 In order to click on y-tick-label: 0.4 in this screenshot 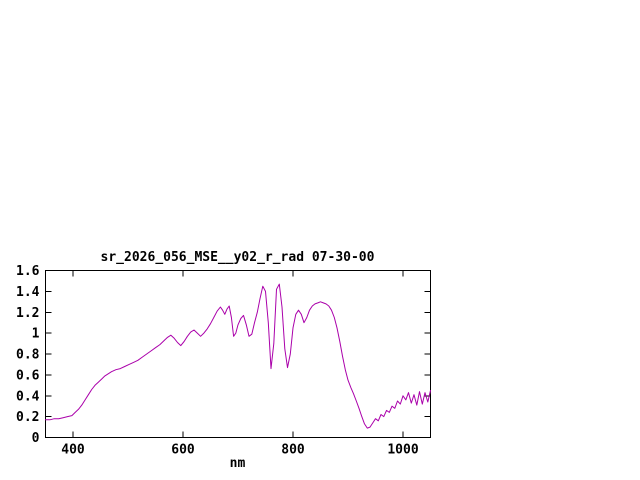, I will do `click(28, 396)`.